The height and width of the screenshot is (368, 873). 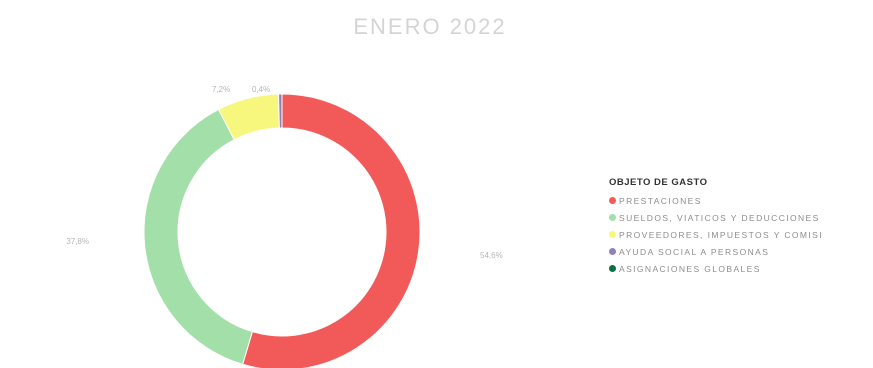 I want to click on legend-item-asignaciones-globales: ASIGNACIONES GLOBALES, so click(x=716, y=268).